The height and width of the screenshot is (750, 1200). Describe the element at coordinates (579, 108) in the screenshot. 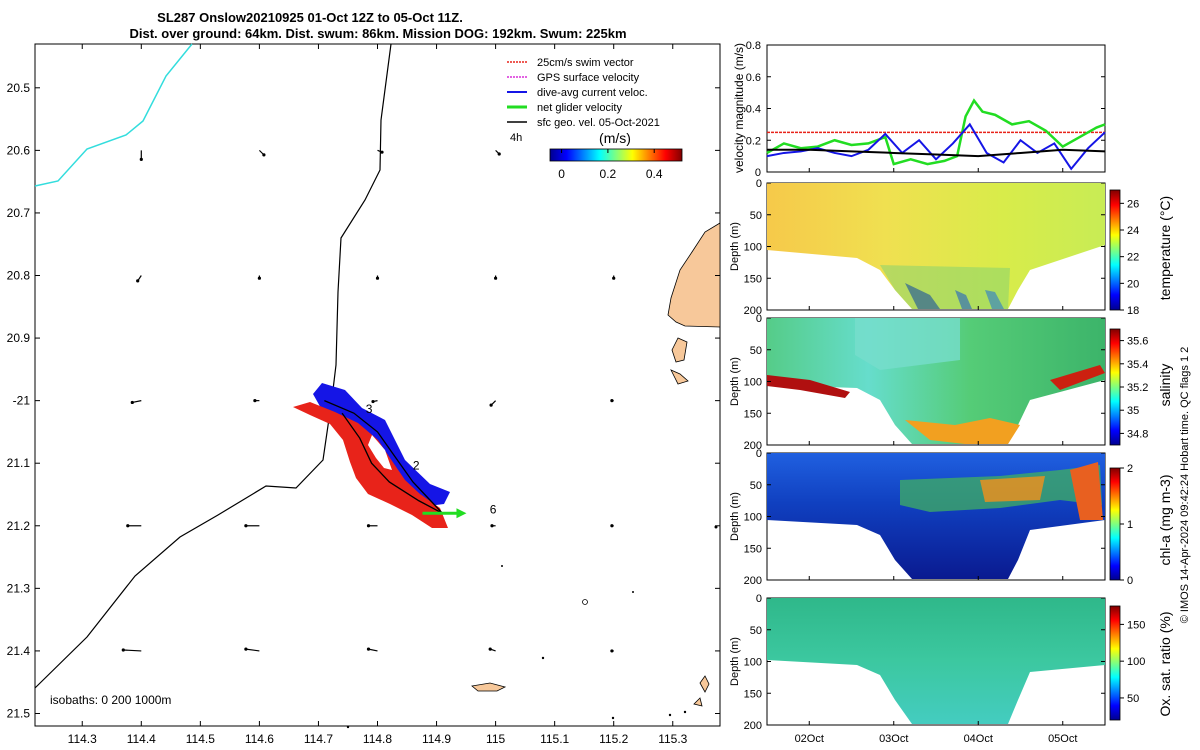

I see `legend-label-net-glider-velocity: net glider velocity` at that location.